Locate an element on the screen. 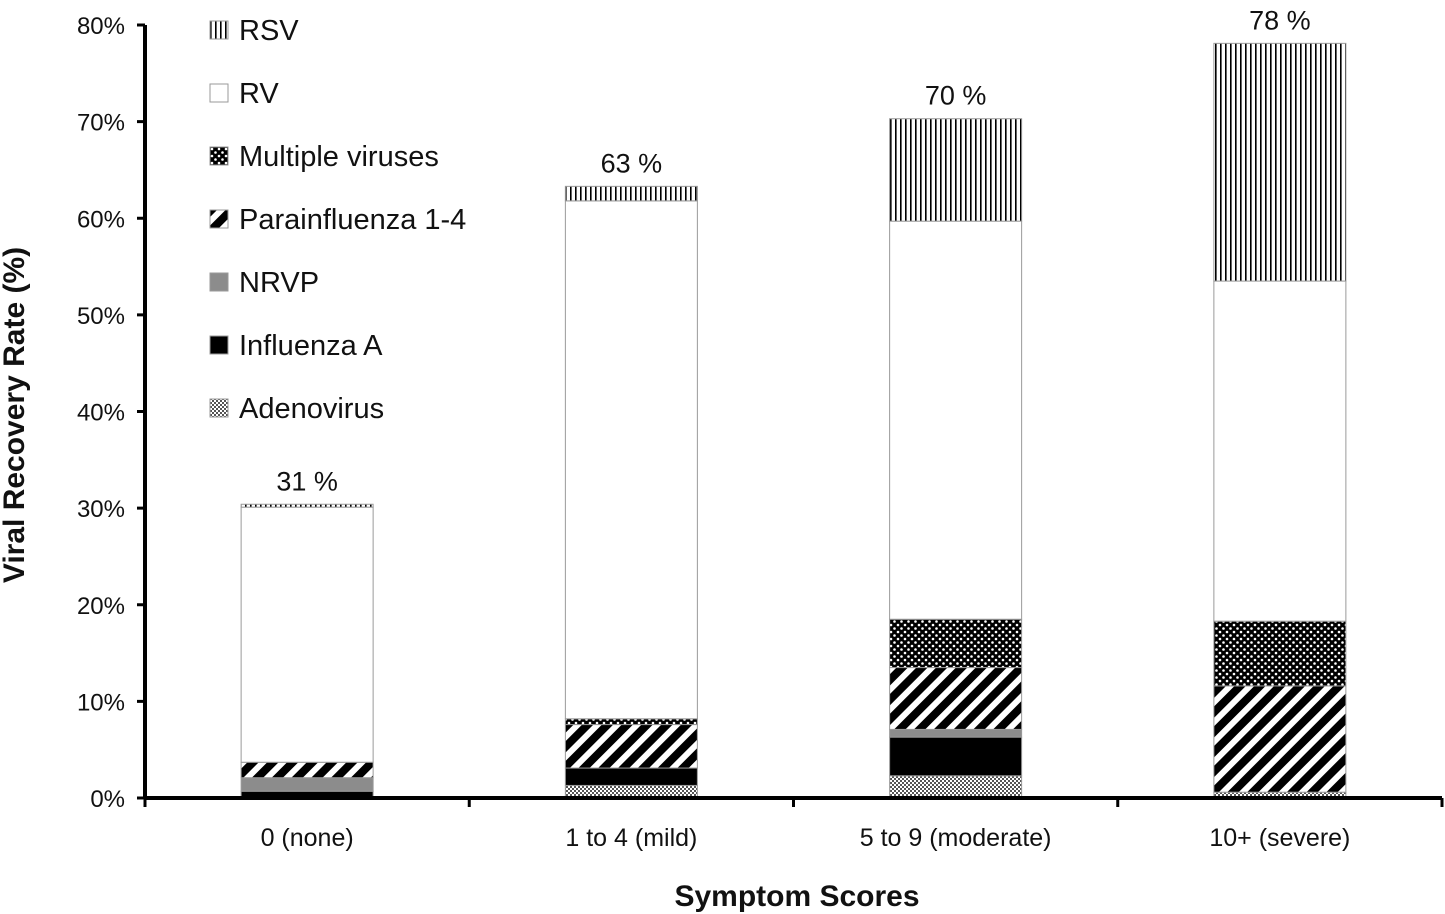 This screenshot has height=914, width=1445. y-tick-label: 80% is located at coordinates (101, 26).